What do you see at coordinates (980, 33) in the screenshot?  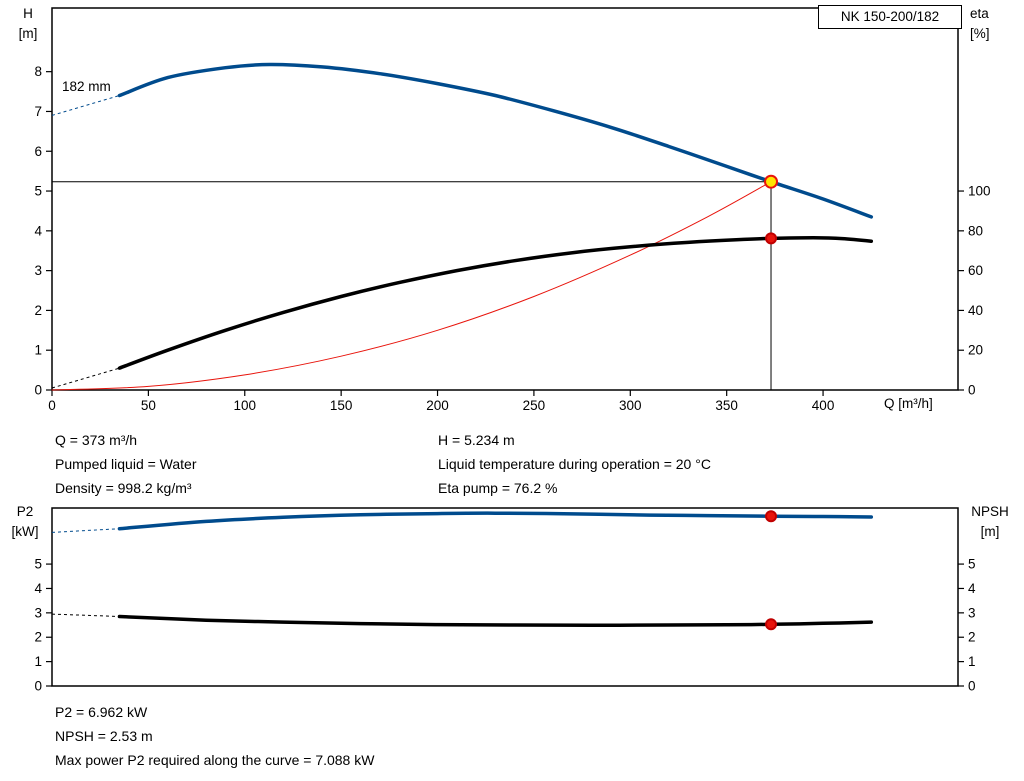 I see `eta-axis-unit: [%]` at bounding box center [980, 33].